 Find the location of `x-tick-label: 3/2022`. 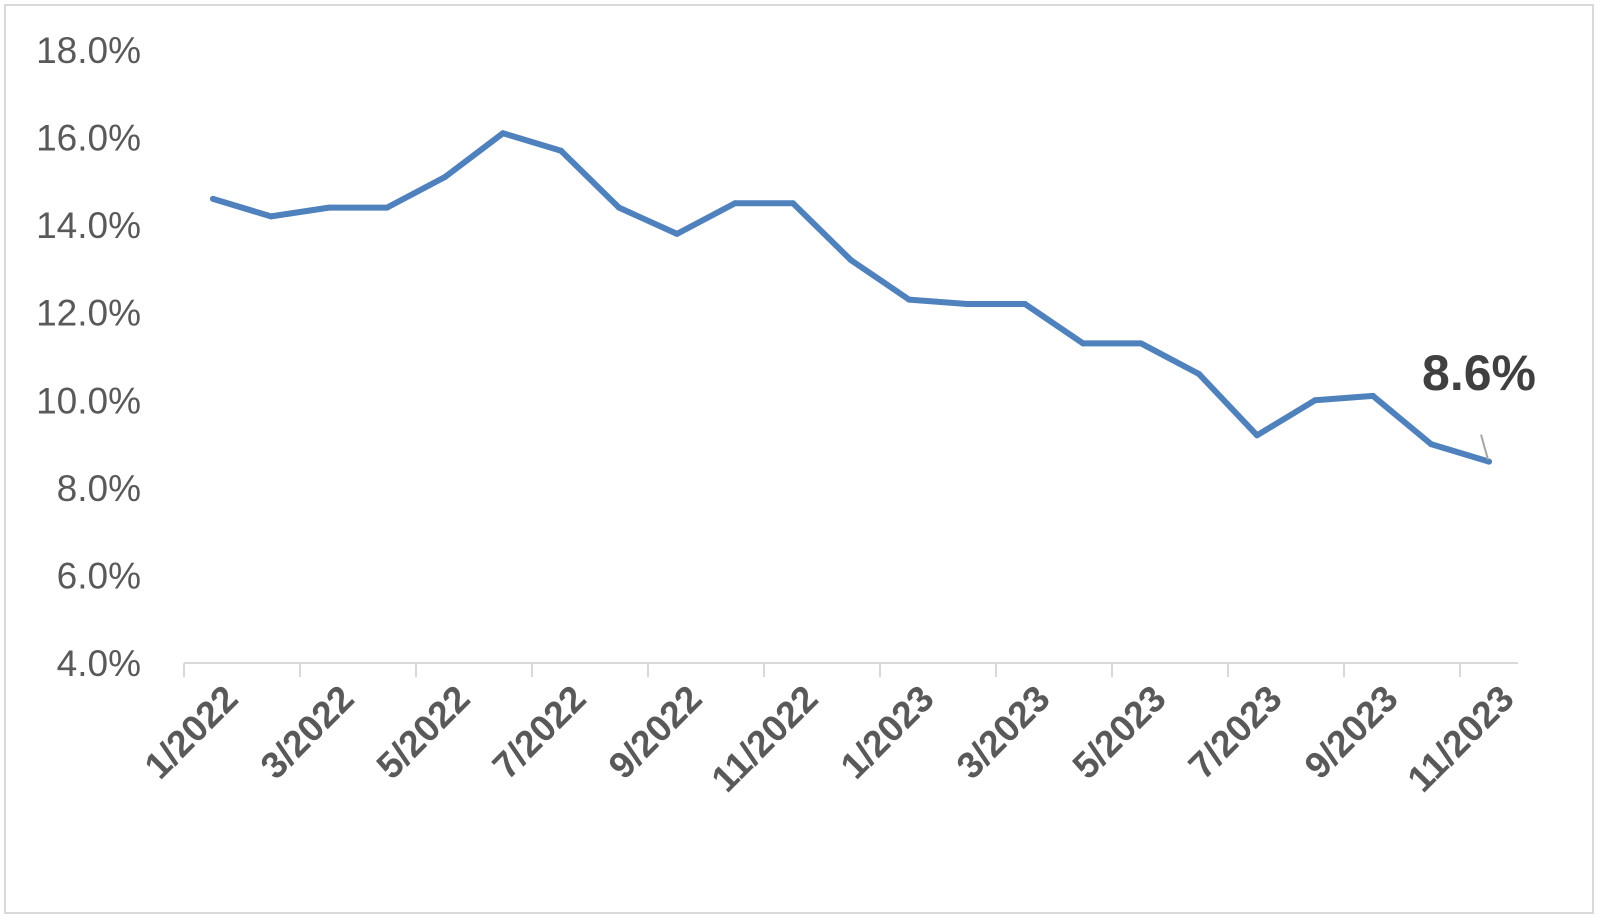

x-tick-label: 3/2022 is located at coordinates (307, 732).